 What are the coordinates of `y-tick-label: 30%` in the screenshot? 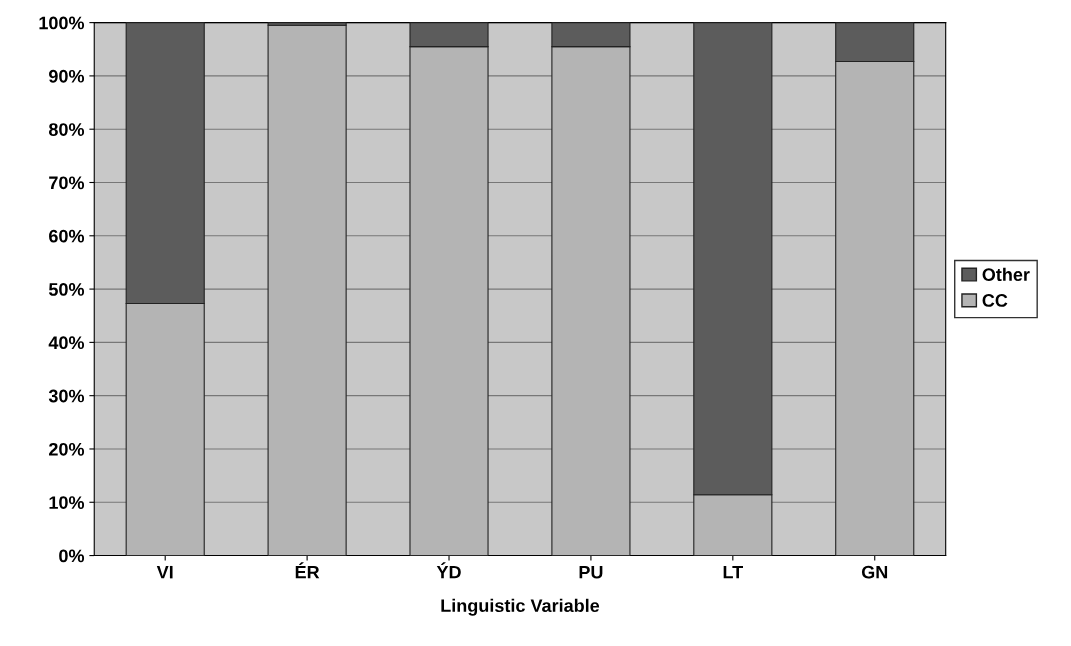 It's located at (66, 396).